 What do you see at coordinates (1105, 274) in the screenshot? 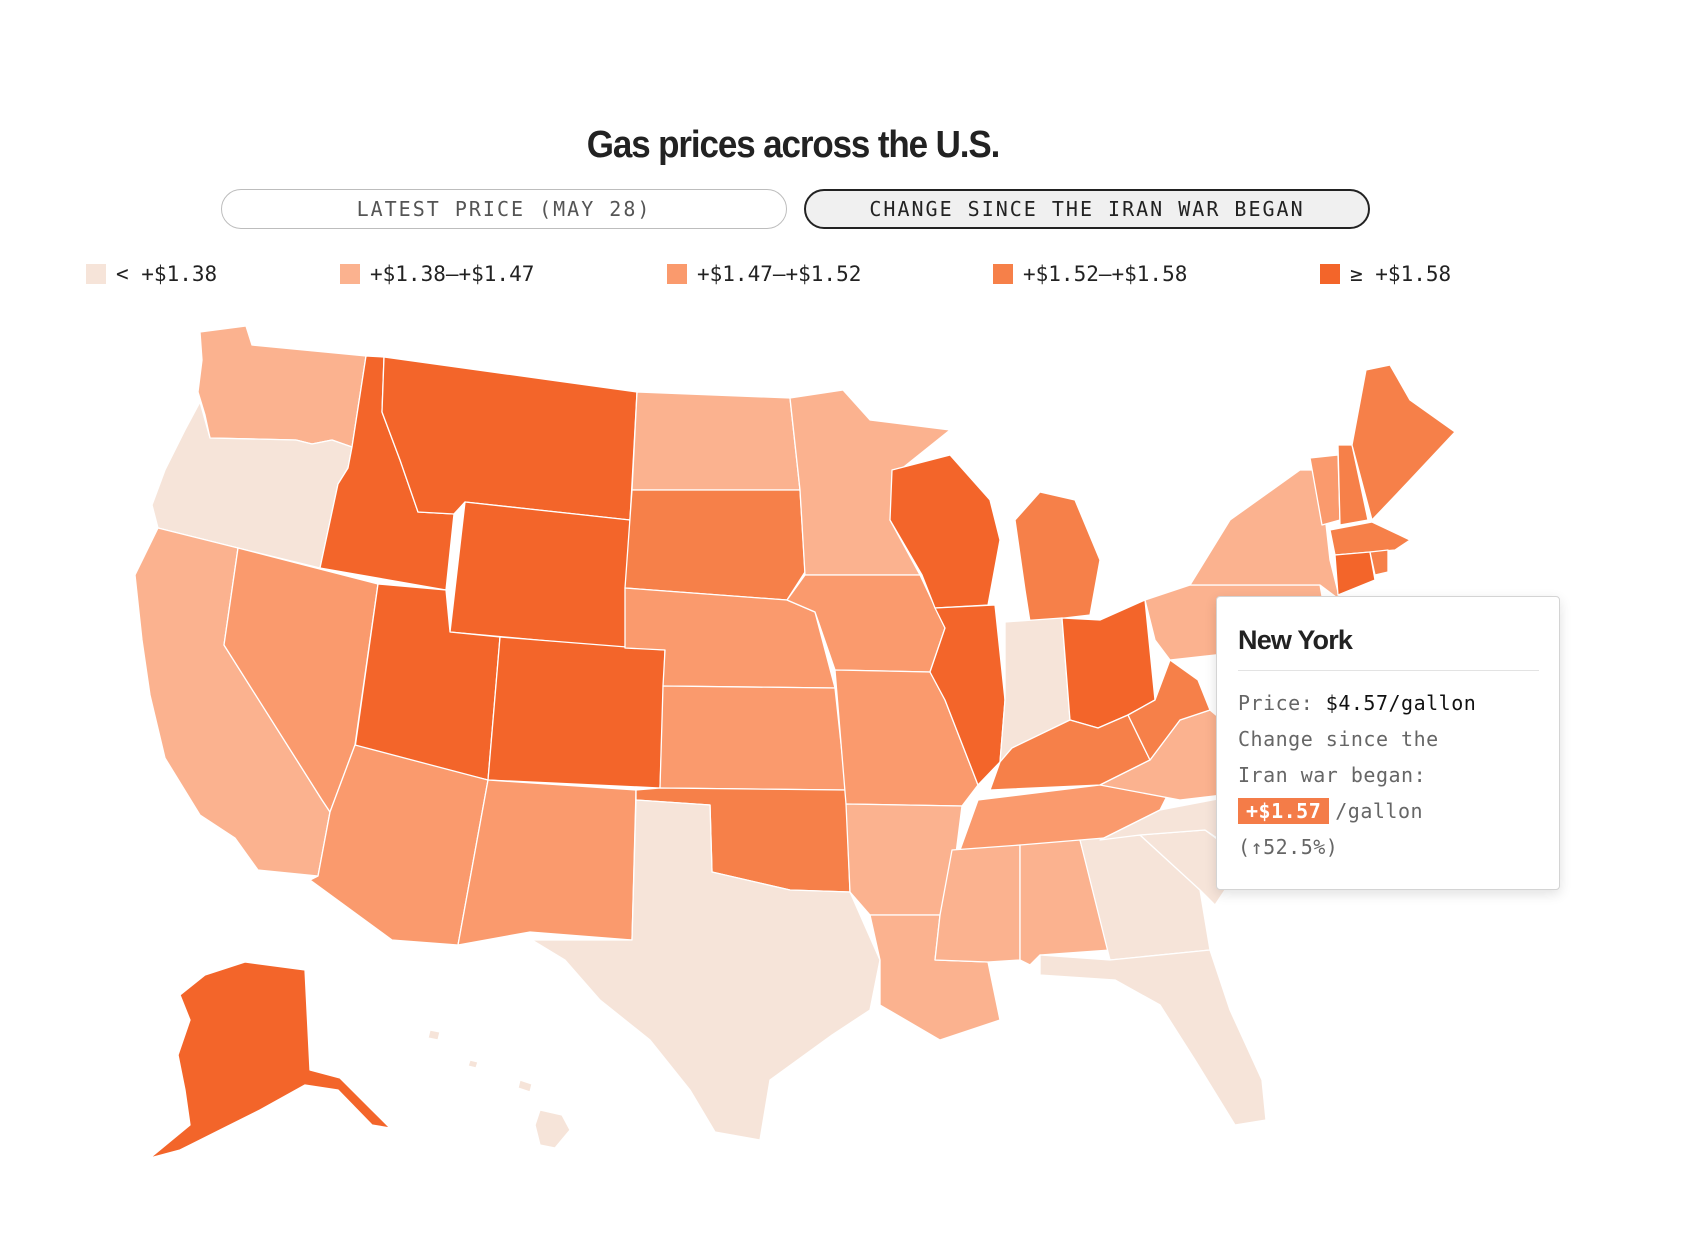
I see `legend-label: +$1.52–+$1.58` at bounding box center [1105, 274].